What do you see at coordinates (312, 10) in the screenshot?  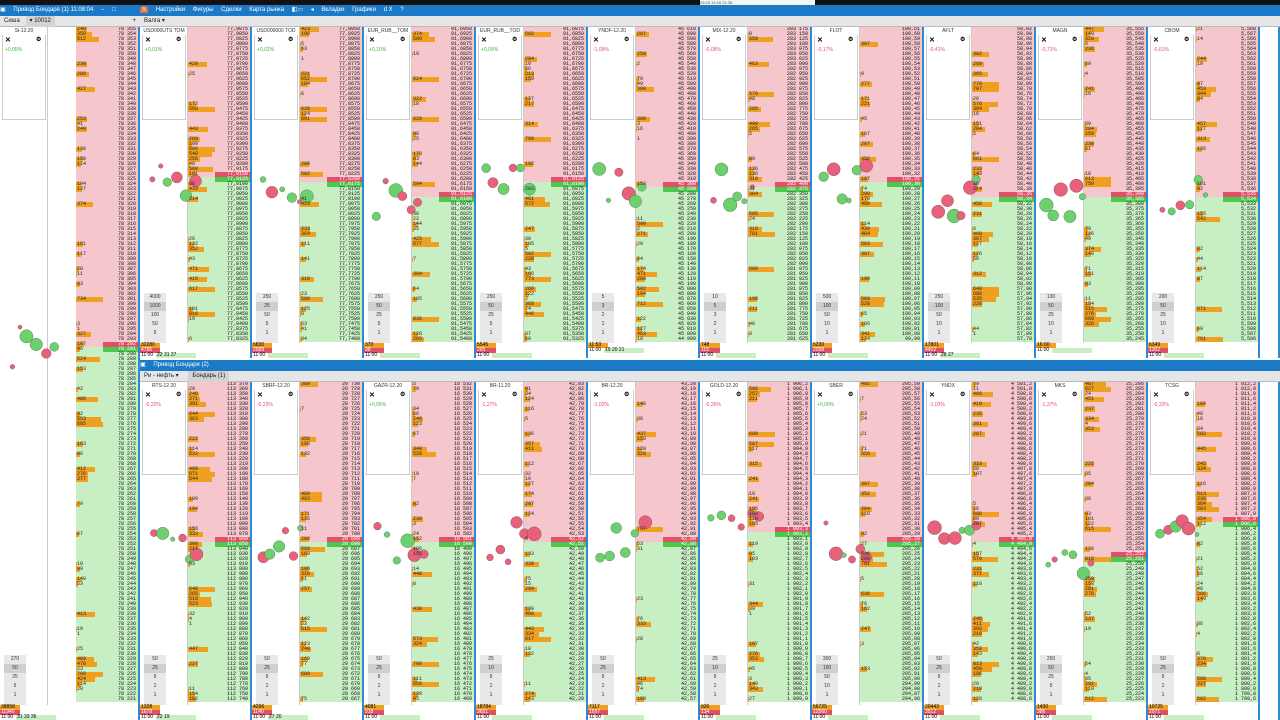 I see `back-arrow-icon: ◂` at bounding box center [312, 10].